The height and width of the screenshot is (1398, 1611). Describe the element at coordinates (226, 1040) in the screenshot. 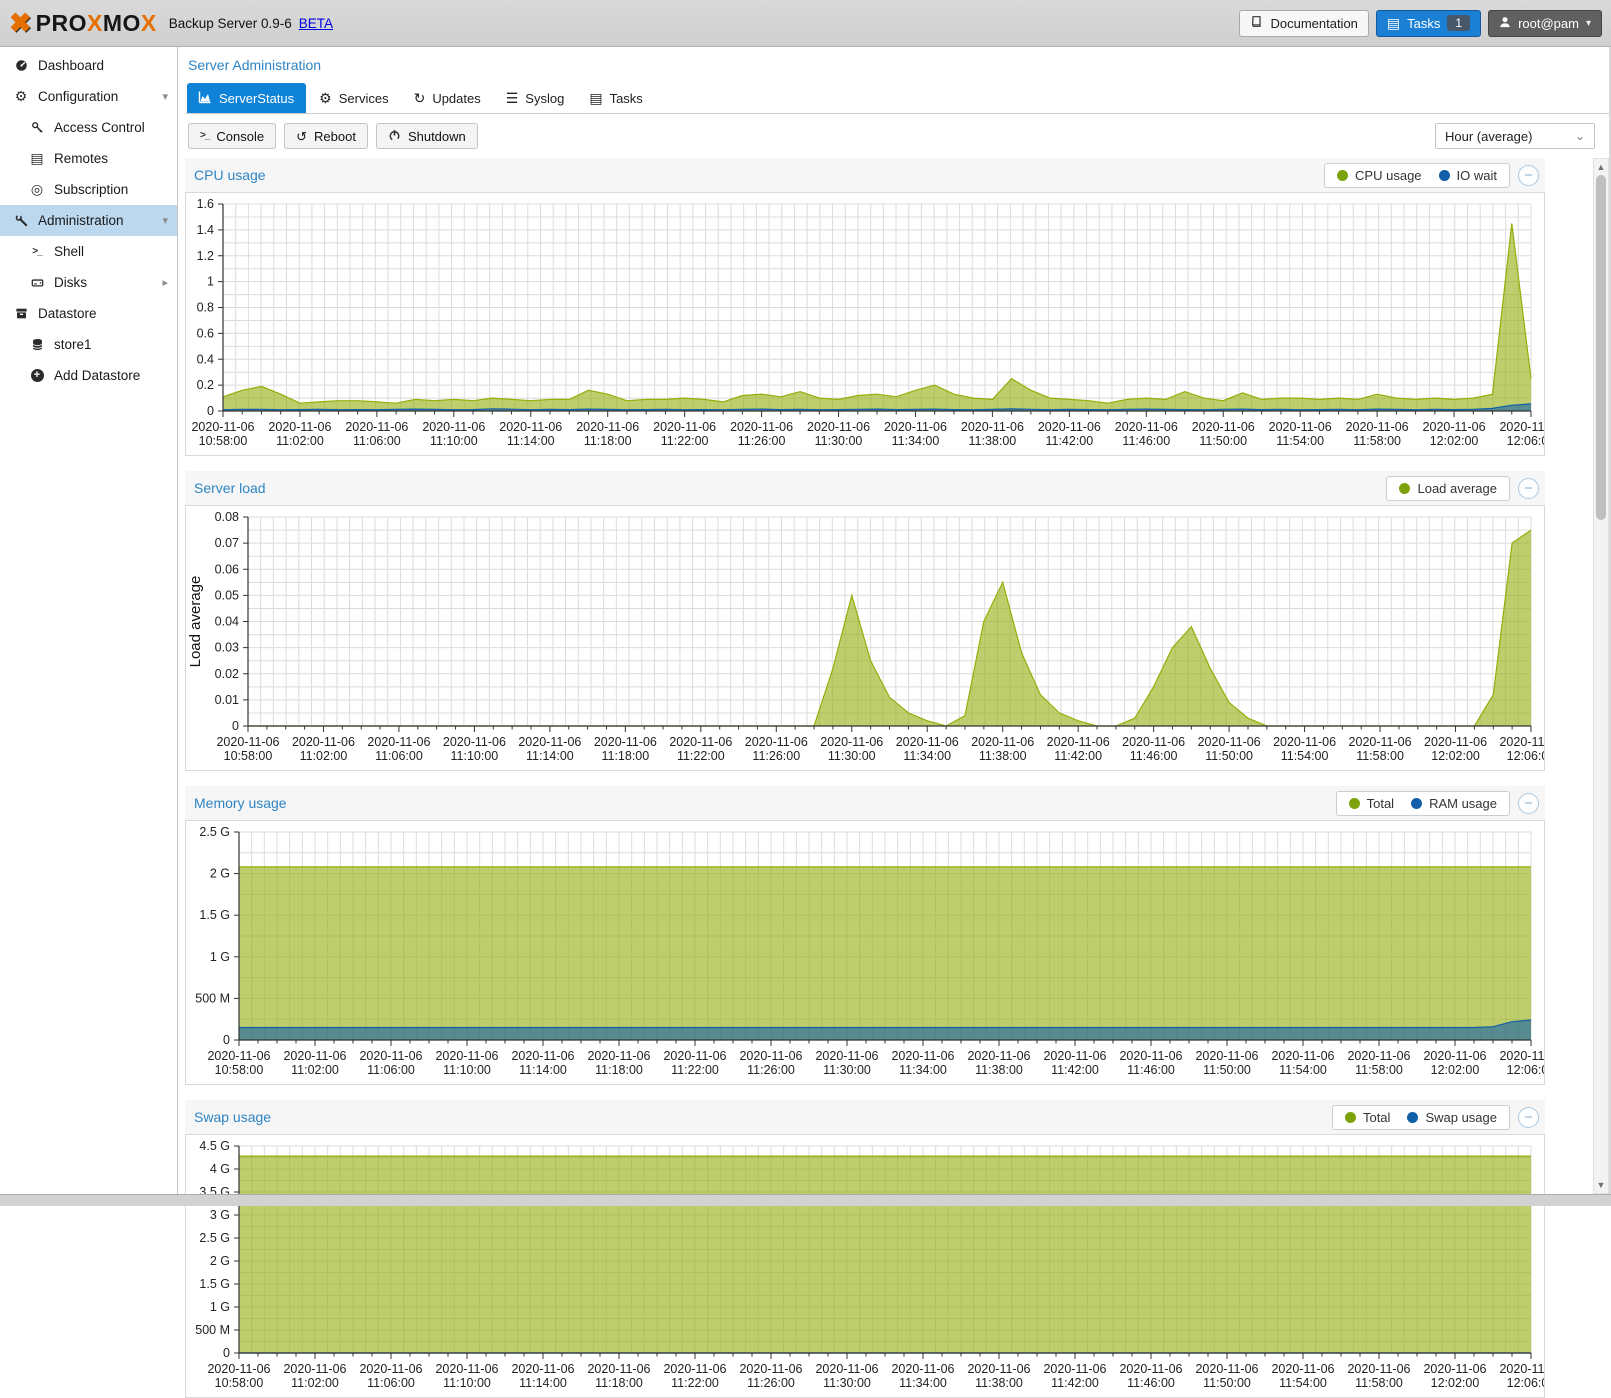

I see `svg-text: 0` at that location.